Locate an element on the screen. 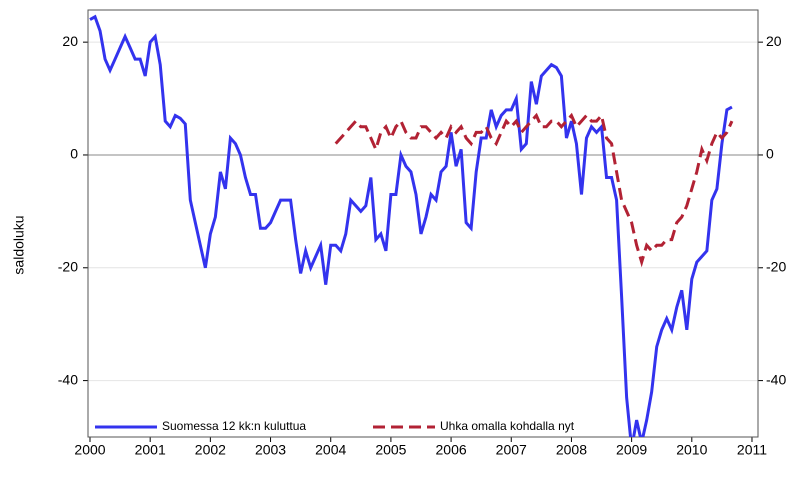 The height and width of the screenshot is (492, 800). y2-tick-label: 20 is located at coordinates (774, 41).